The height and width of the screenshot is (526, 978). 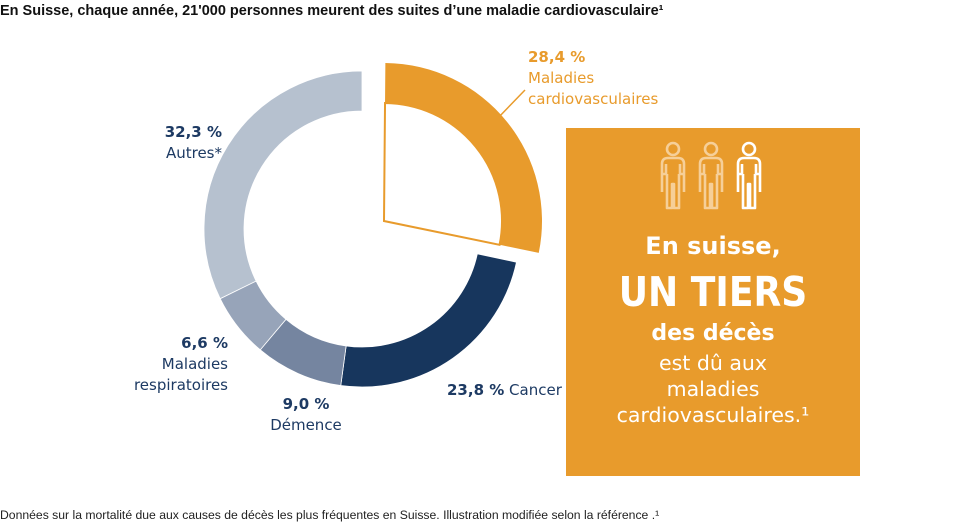 What do you see at coordinates (193, 153) in the screenshot?
I see `other-name: Autres*` at bounding box center [193, 153].